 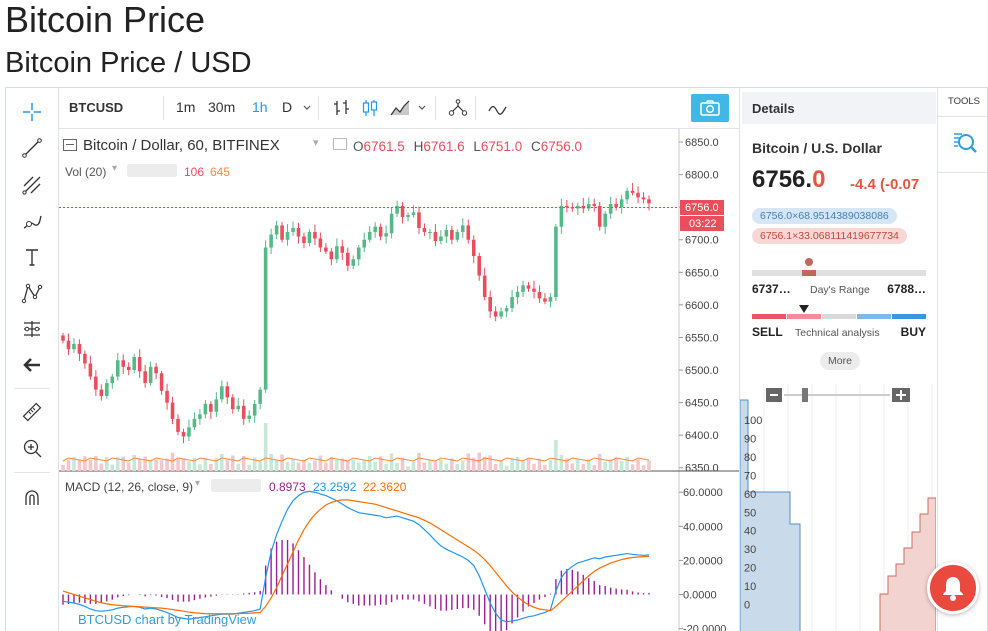 I want to click on ta-sell-segment, so click(x=804, y=316).